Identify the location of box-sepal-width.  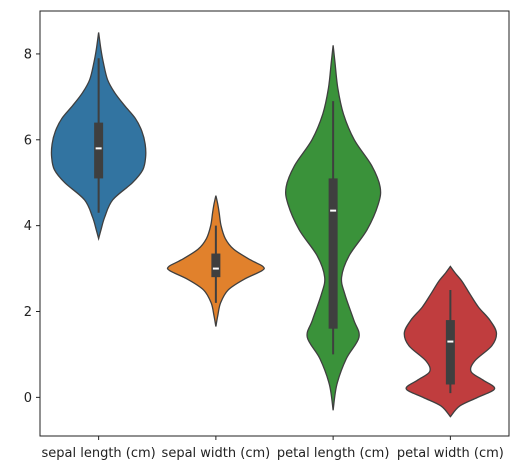
(216, 265).